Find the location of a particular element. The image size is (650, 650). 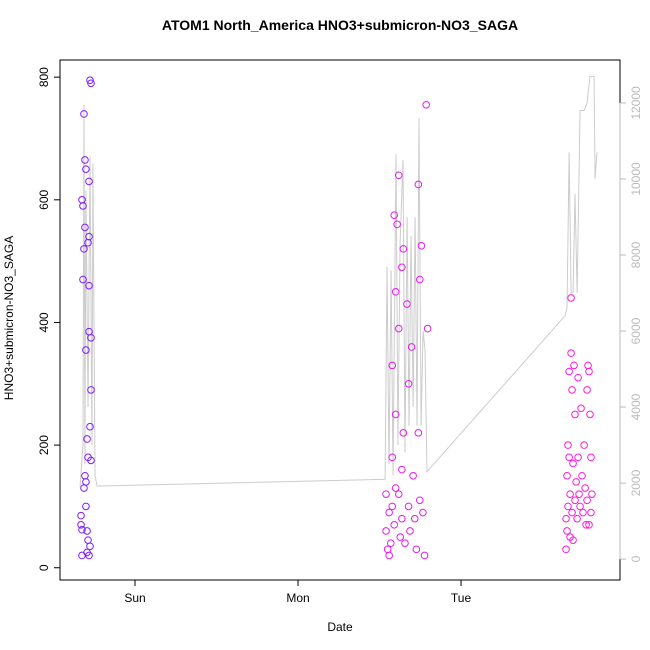

y2-tick-label: 4000 is located at coordinates (636, 406).